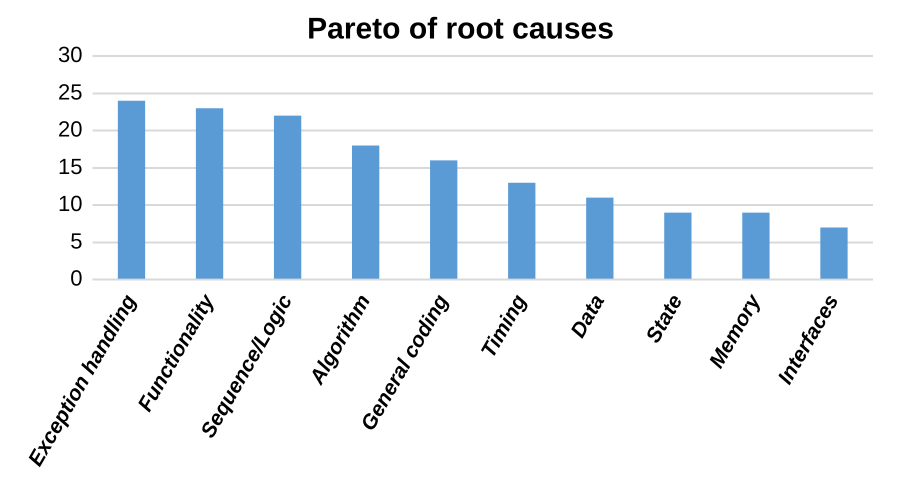  I want to click on y-tick-label: 15, so click(70, 166).